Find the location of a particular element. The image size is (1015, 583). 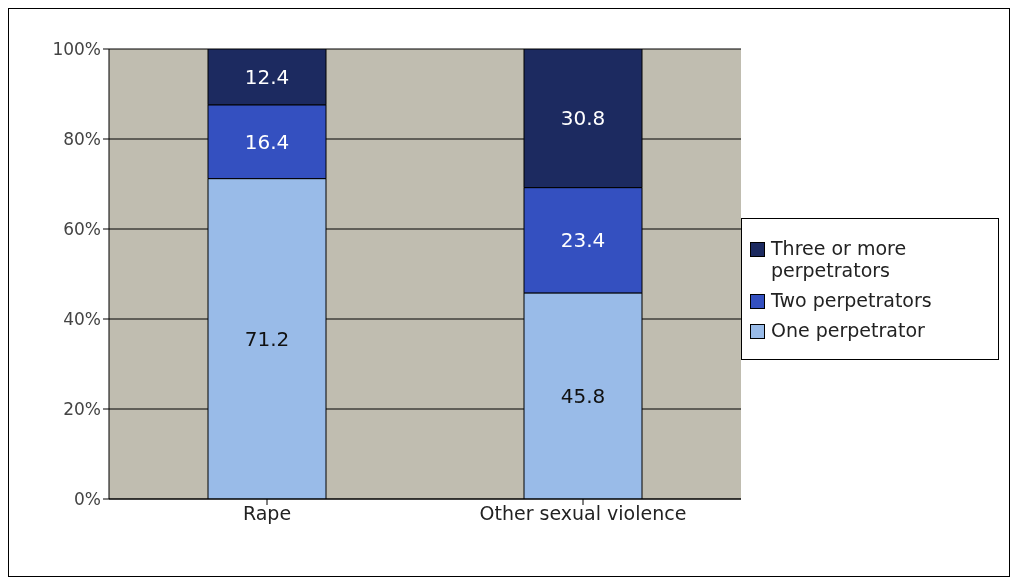

legend-label: Two perpetrators is located at coordinates (851, 300).